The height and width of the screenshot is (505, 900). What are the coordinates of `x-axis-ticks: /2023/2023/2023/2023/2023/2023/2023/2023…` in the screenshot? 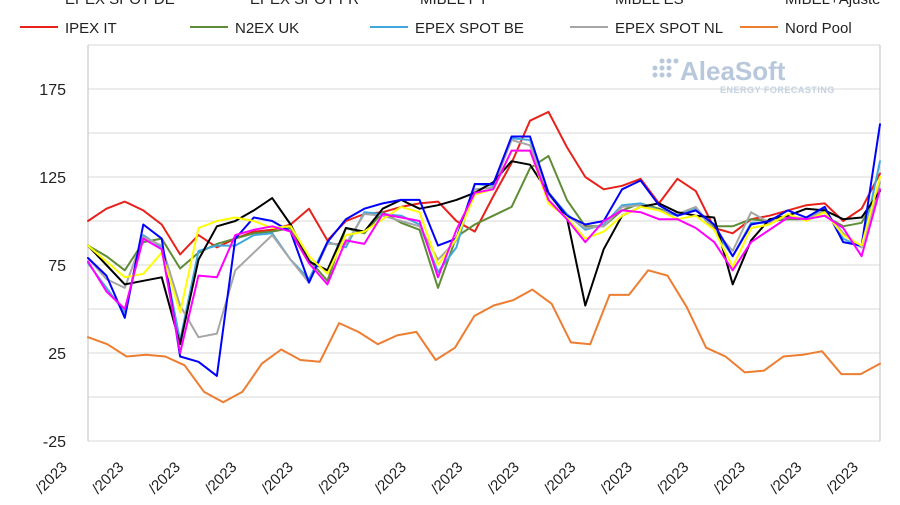 It's located at (447, 478).